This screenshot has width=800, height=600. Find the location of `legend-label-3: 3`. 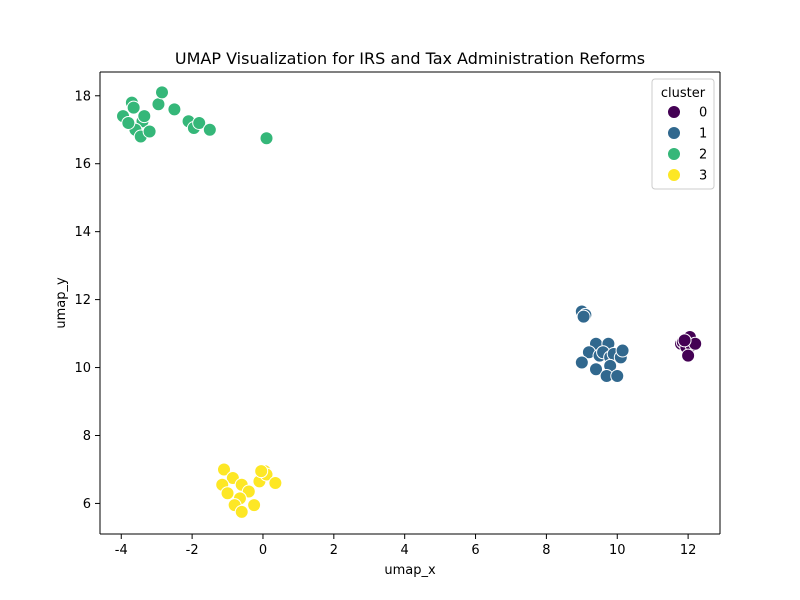

legend-label-3: 3 is located at coordinates (703, 176).